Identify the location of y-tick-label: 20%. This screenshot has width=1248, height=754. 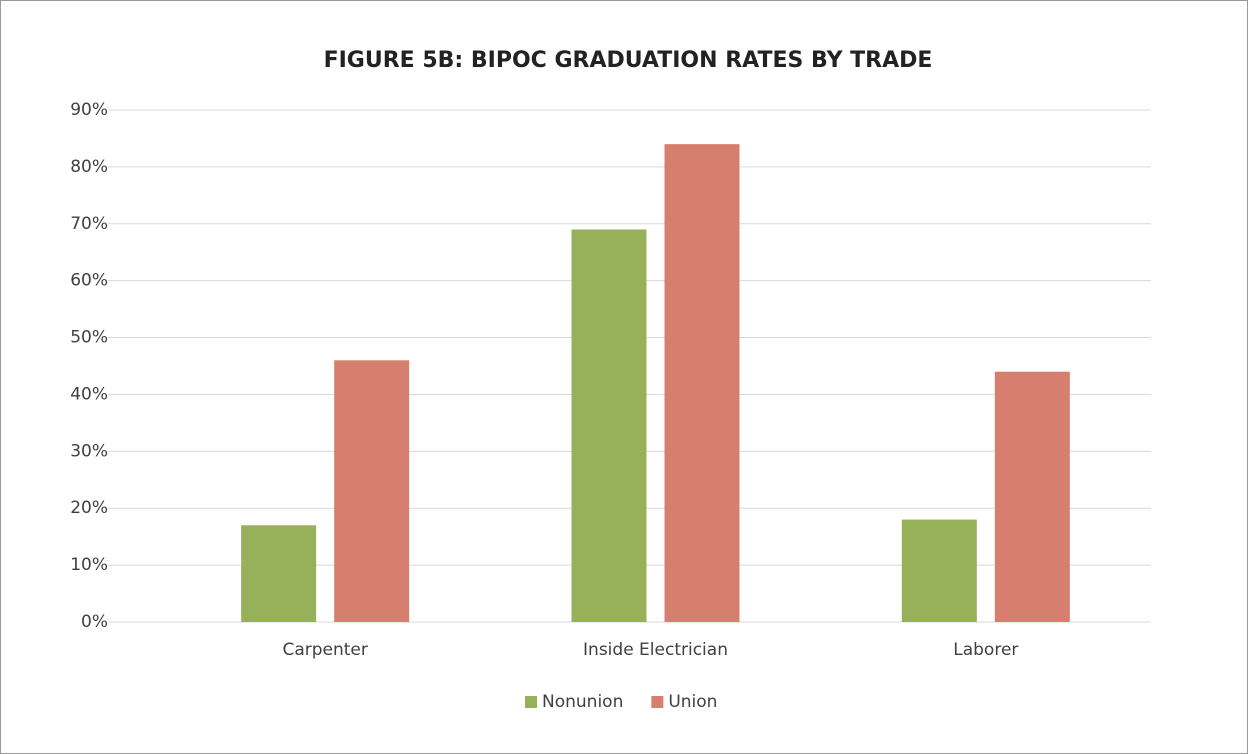
(89, 508).